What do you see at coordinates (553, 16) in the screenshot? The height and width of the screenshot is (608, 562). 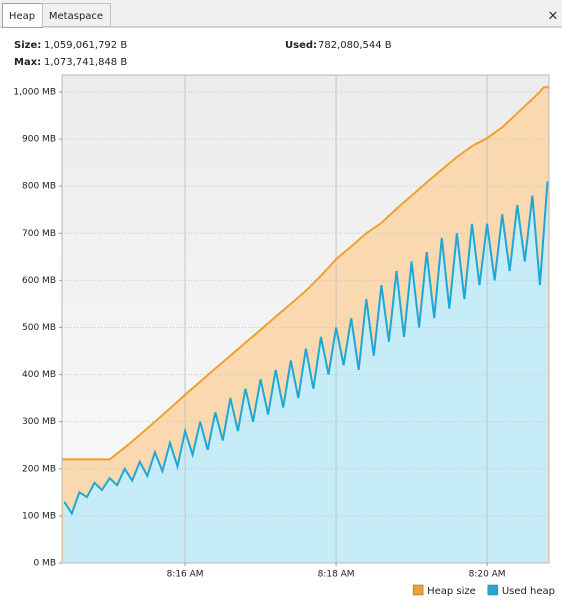 I see `close-button: ×` at bounding box center [553, 16].